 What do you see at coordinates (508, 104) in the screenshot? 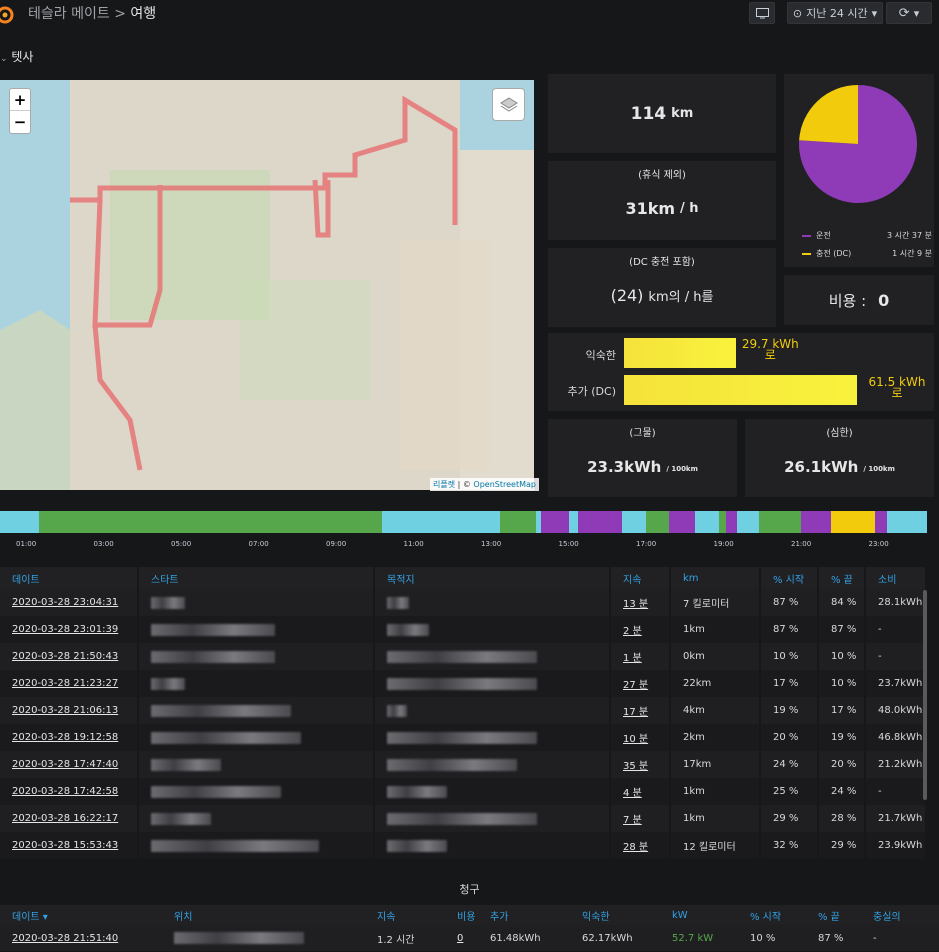
I see `layers-button` at bounding box center [508, 104].